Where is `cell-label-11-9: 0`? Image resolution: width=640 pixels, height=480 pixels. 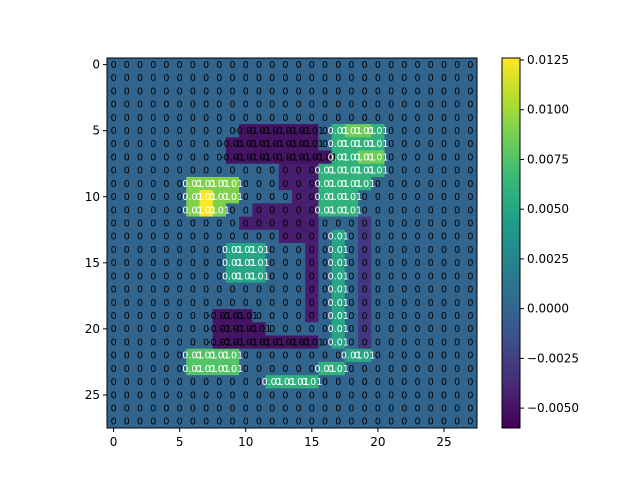
cell-label-11-9: 0 is located at coordinates (233, 210).